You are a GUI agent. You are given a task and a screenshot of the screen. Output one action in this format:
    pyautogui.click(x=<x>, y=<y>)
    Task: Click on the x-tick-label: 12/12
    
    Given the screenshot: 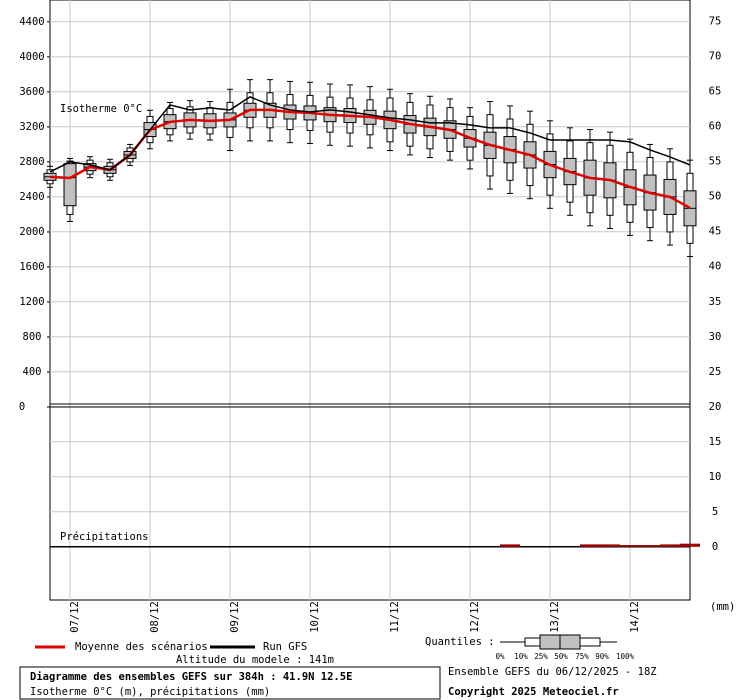 What is the action you would take?
    pyautogui.click(x=475, y=617)
    